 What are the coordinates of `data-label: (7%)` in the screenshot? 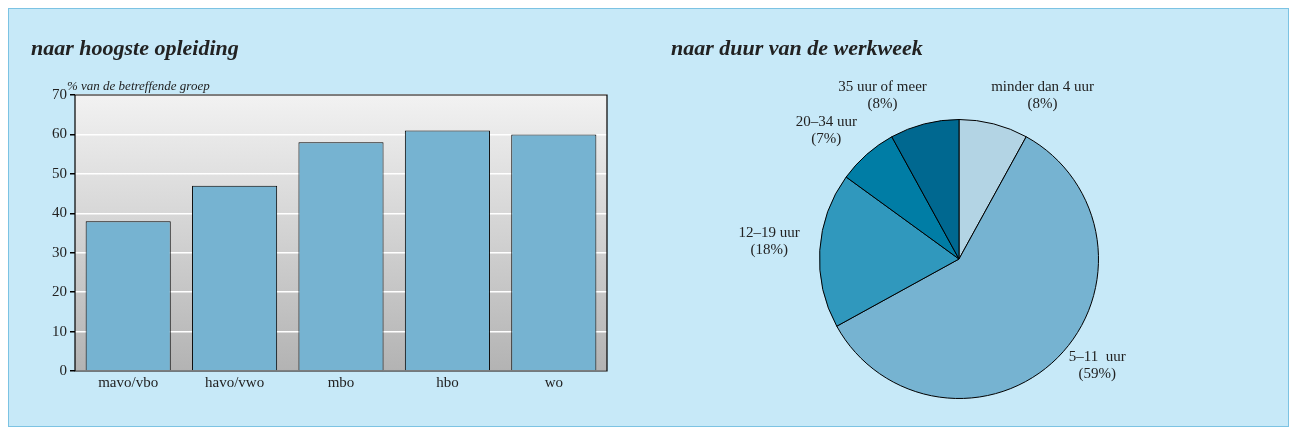 It's located at (826, 138).